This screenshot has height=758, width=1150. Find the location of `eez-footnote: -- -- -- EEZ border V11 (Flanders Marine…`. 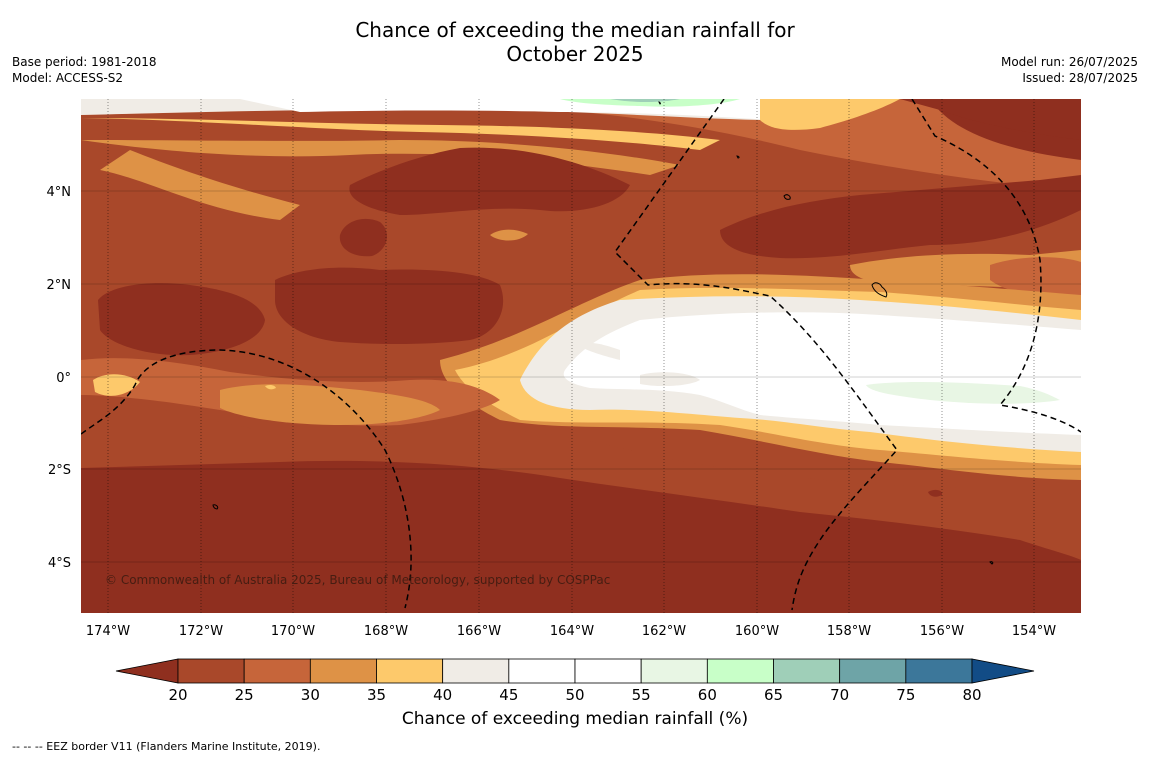

eez-footnote: -- -- -- EEZ border V11 (Flanders Marine… is located at coordinates (166, 746).